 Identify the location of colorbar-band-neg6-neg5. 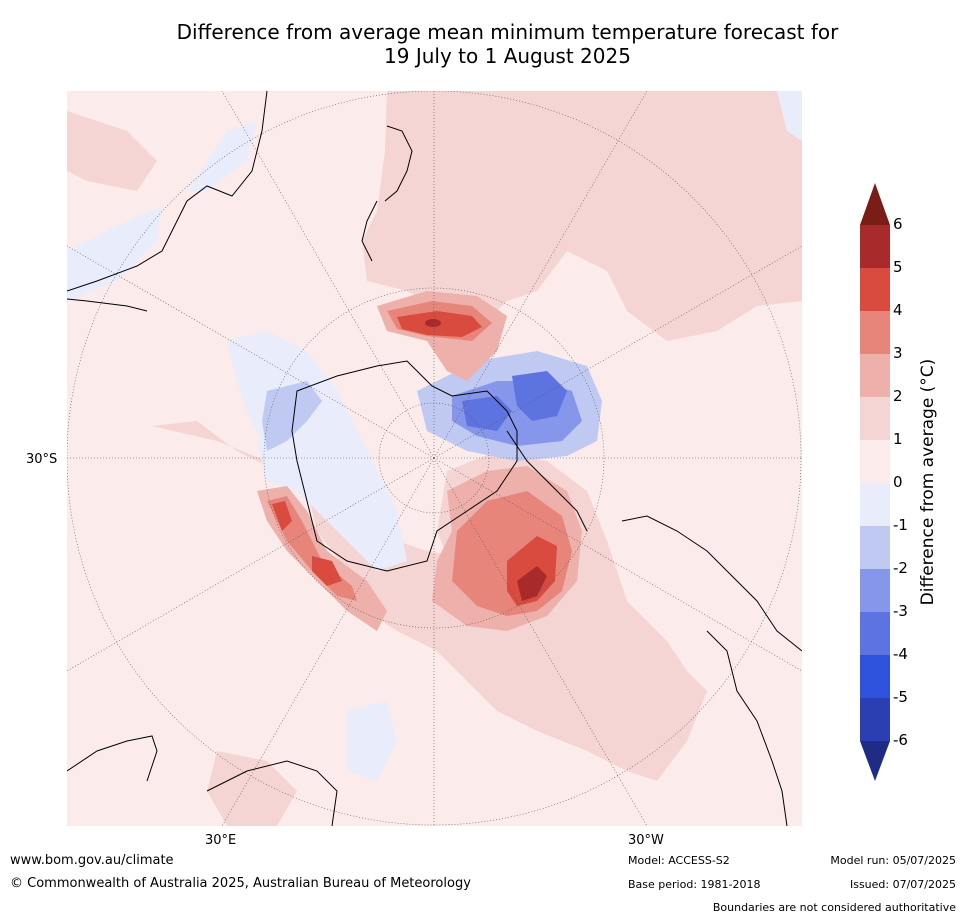
(875, 719).